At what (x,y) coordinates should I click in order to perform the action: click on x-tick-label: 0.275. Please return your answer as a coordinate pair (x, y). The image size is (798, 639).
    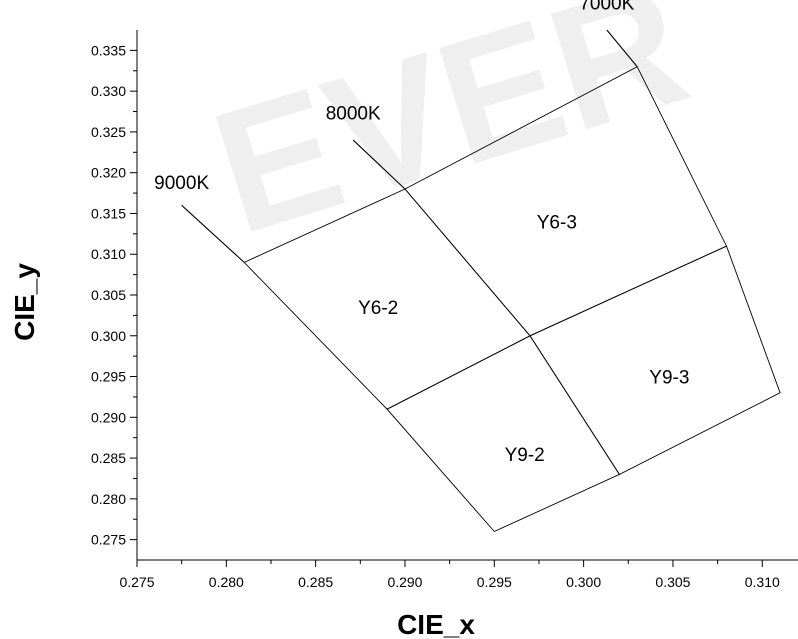
    Looking at the image, I should click on (136, 582).